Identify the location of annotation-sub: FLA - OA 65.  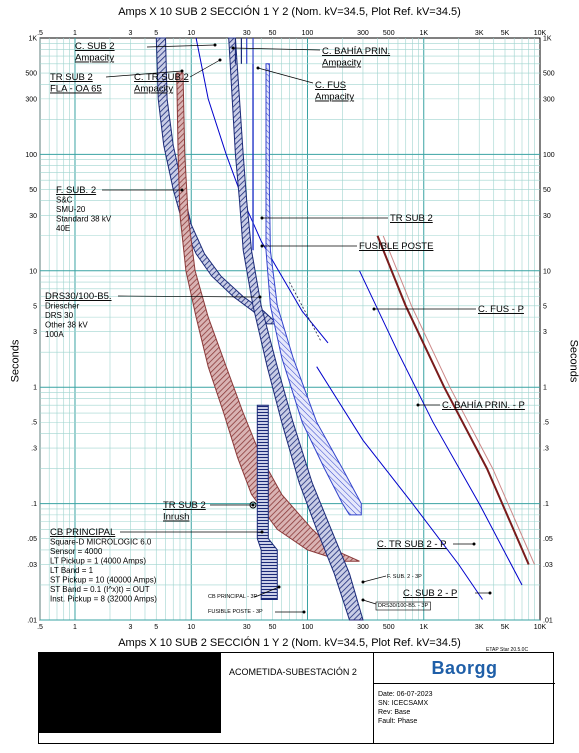
(76, 89).